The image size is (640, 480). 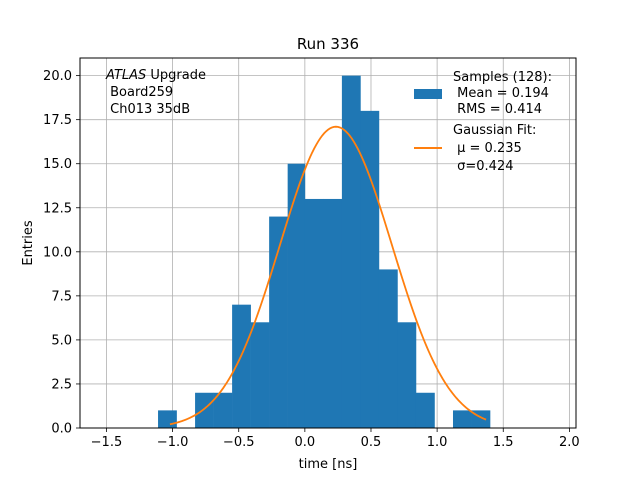 I want to click on x-tick-label: −1.0, so click(x=173, y=442).